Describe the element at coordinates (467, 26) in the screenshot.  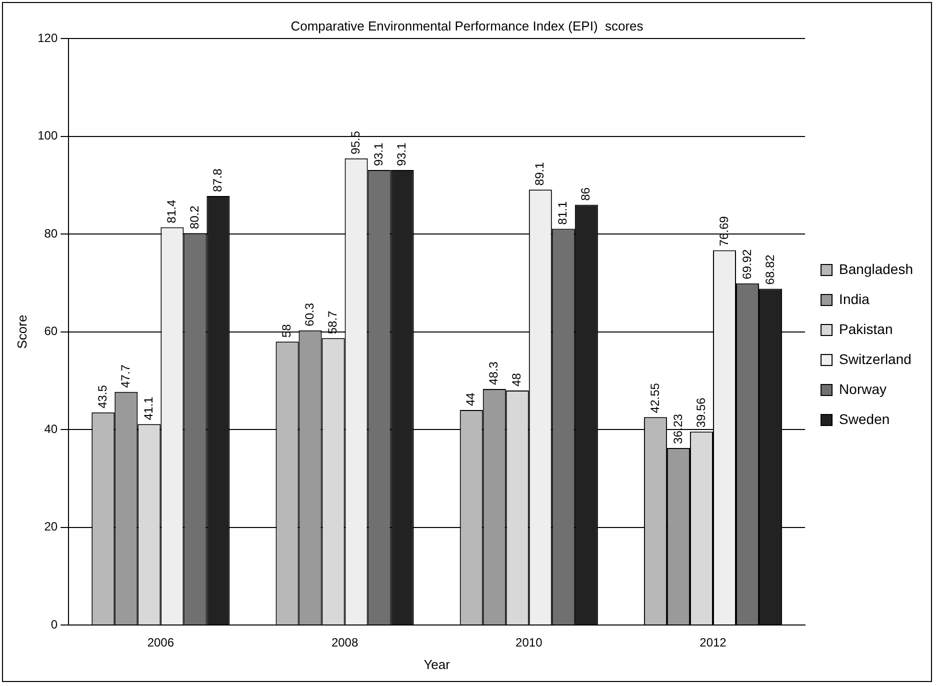
I see `chart-title: Comparative Environmental Performance Index (EPI) scores` at that location.